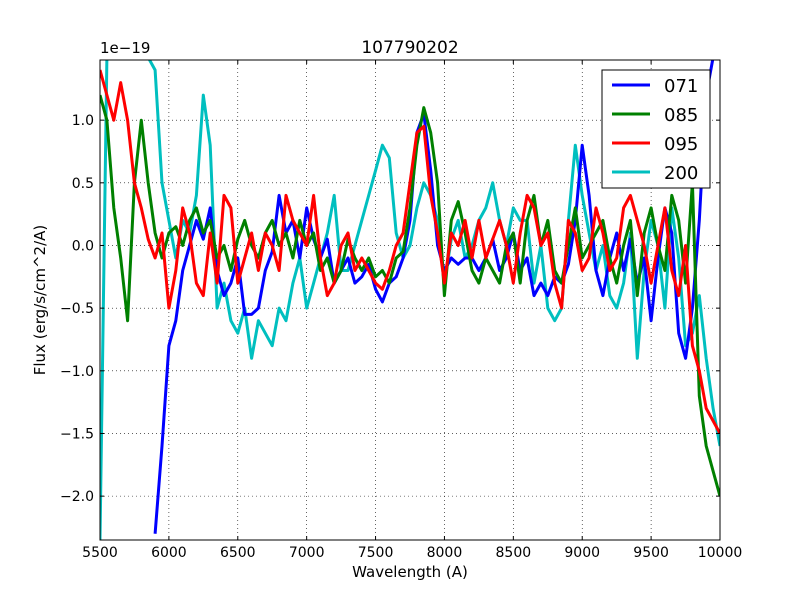  What do you see at coordinates (651, 553) in the screenshot?
I see `x-tick-label: 9500` at bounding box center [651, 553].